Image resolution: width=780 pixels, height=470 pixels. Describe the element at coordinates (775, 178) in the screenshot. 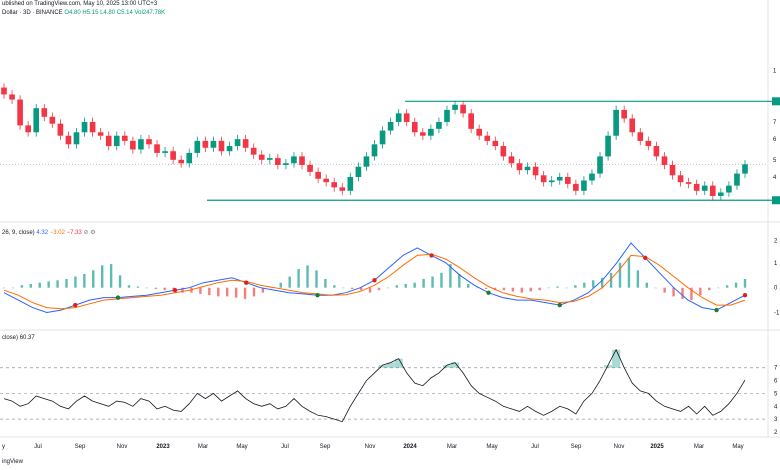

I see `price-tick-label: 4` at that location.